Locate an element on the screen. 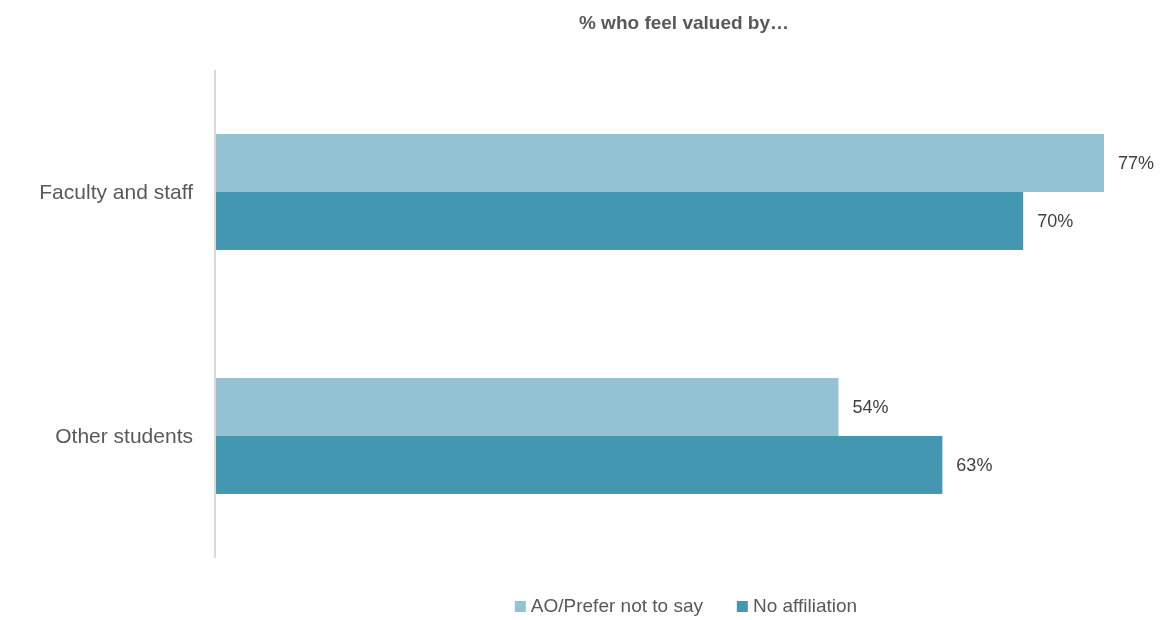  legend-label: AO/Prefer not to say is located at coordinates (616, 606).